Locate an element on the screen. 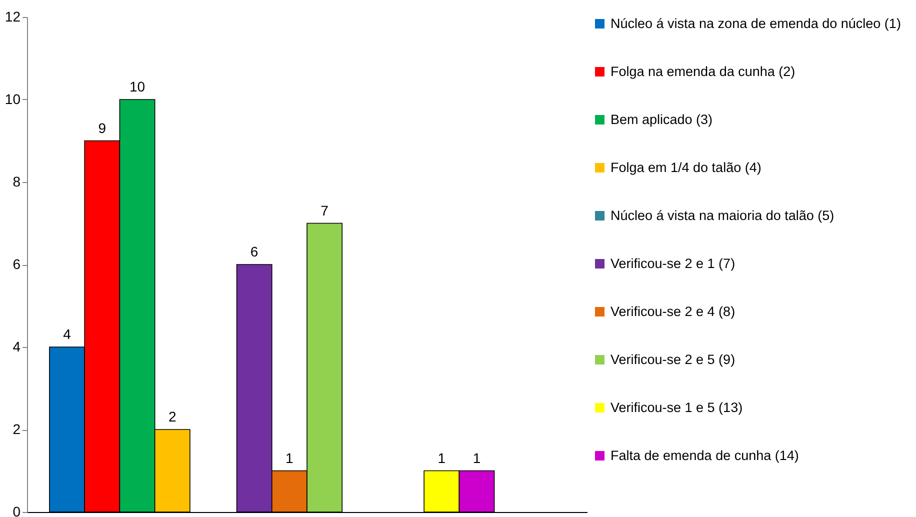  legend-label: Falta de emenda de cunha (14) is located at coordinates (704, 455).